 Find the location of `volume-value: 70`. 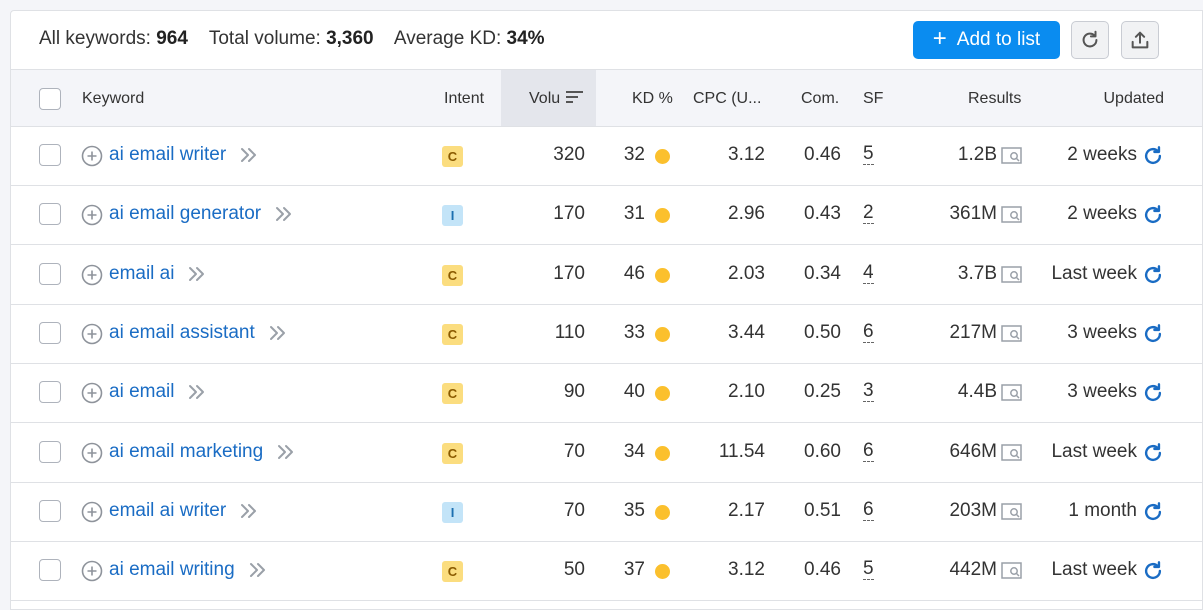

volume-value: 70 is located at coordinates (574, 451).